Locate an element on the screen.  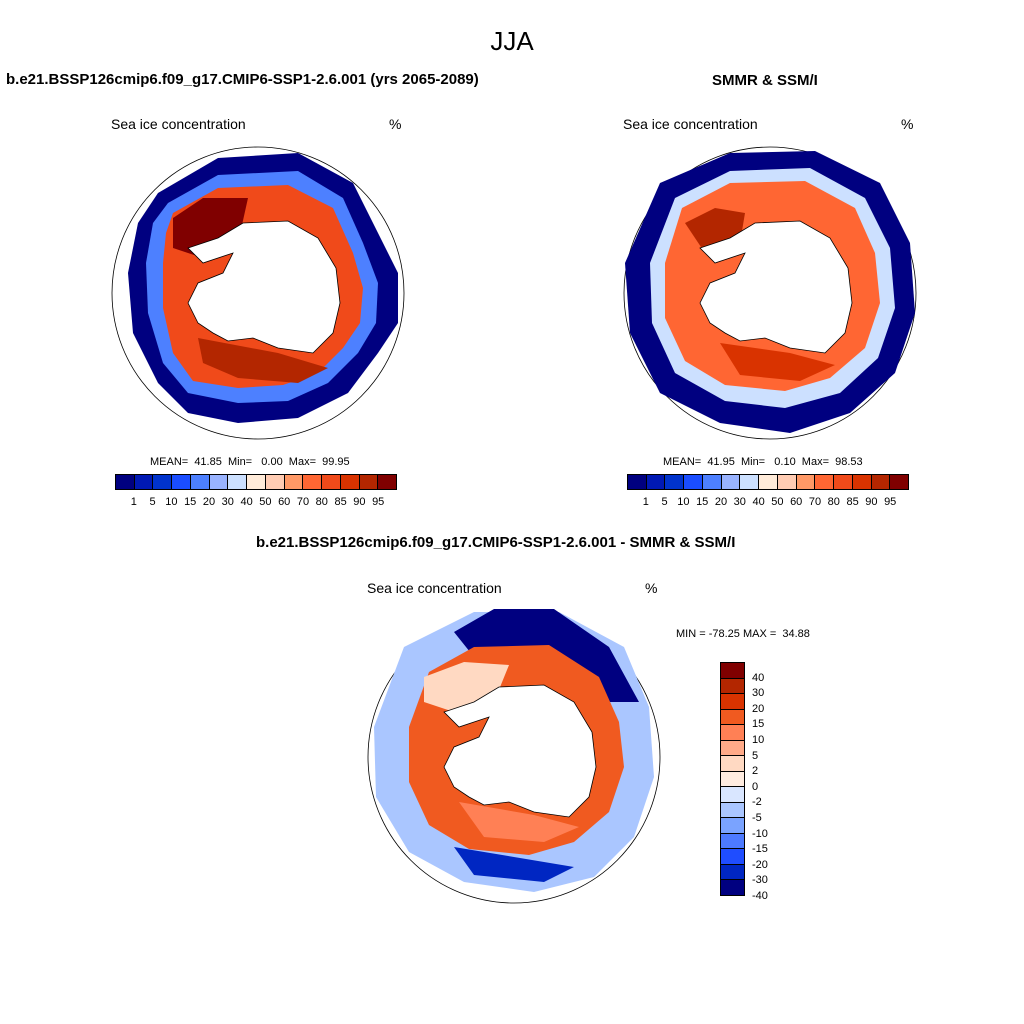
colorbar-tick-label: -10 is located at coordinates (760, 833).